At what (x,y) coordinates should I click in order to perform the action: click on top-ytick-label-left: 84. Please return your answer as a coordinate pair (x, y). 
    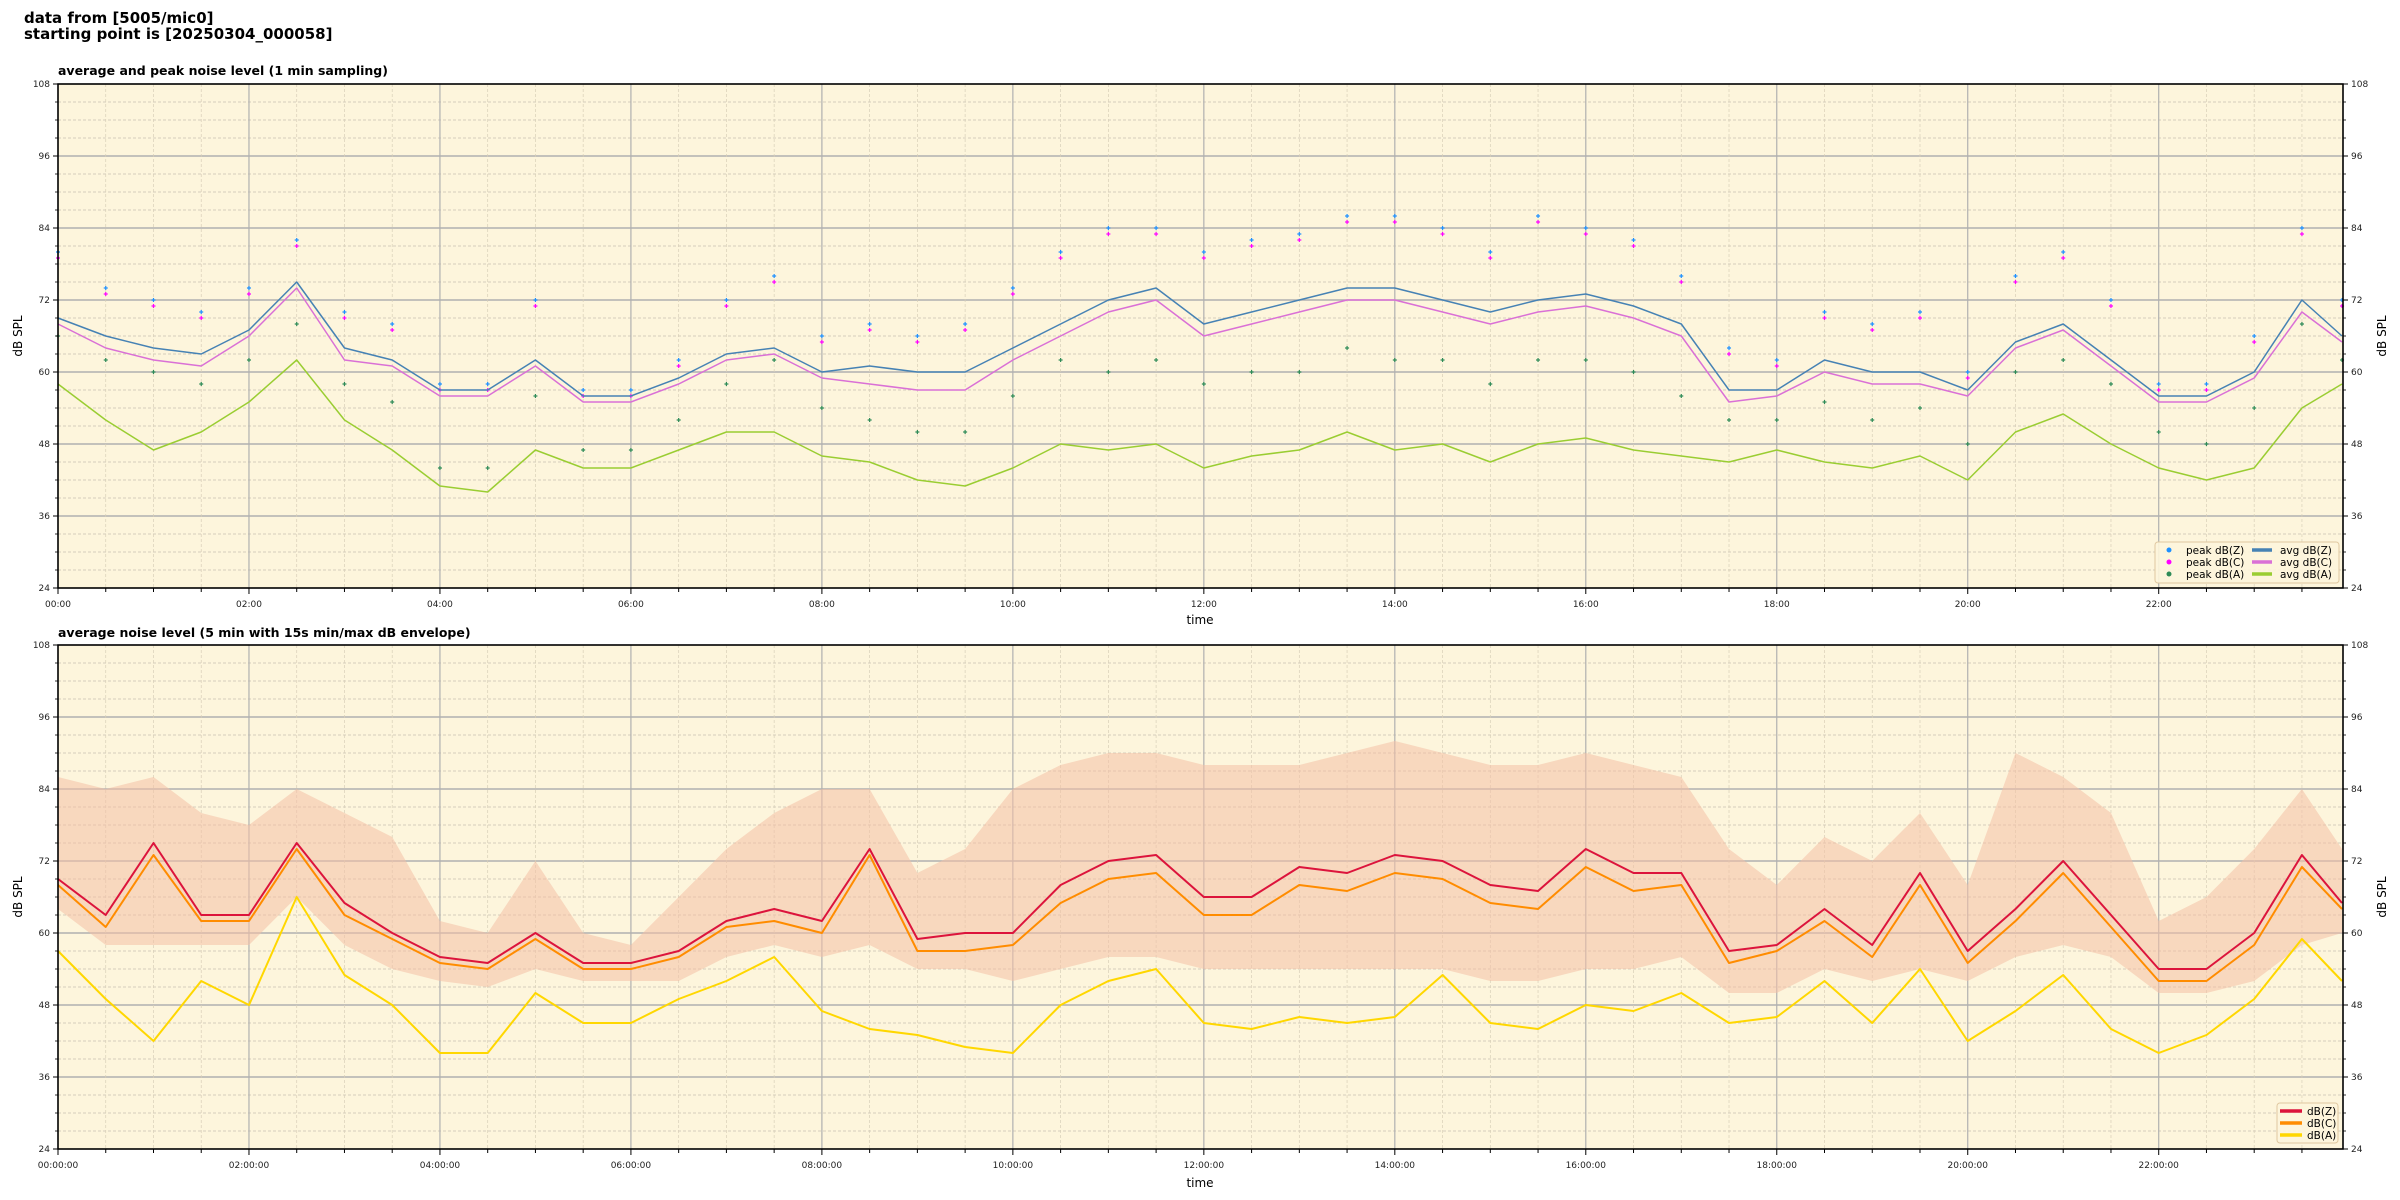
    Looking at the image, I should click on (45, 229).